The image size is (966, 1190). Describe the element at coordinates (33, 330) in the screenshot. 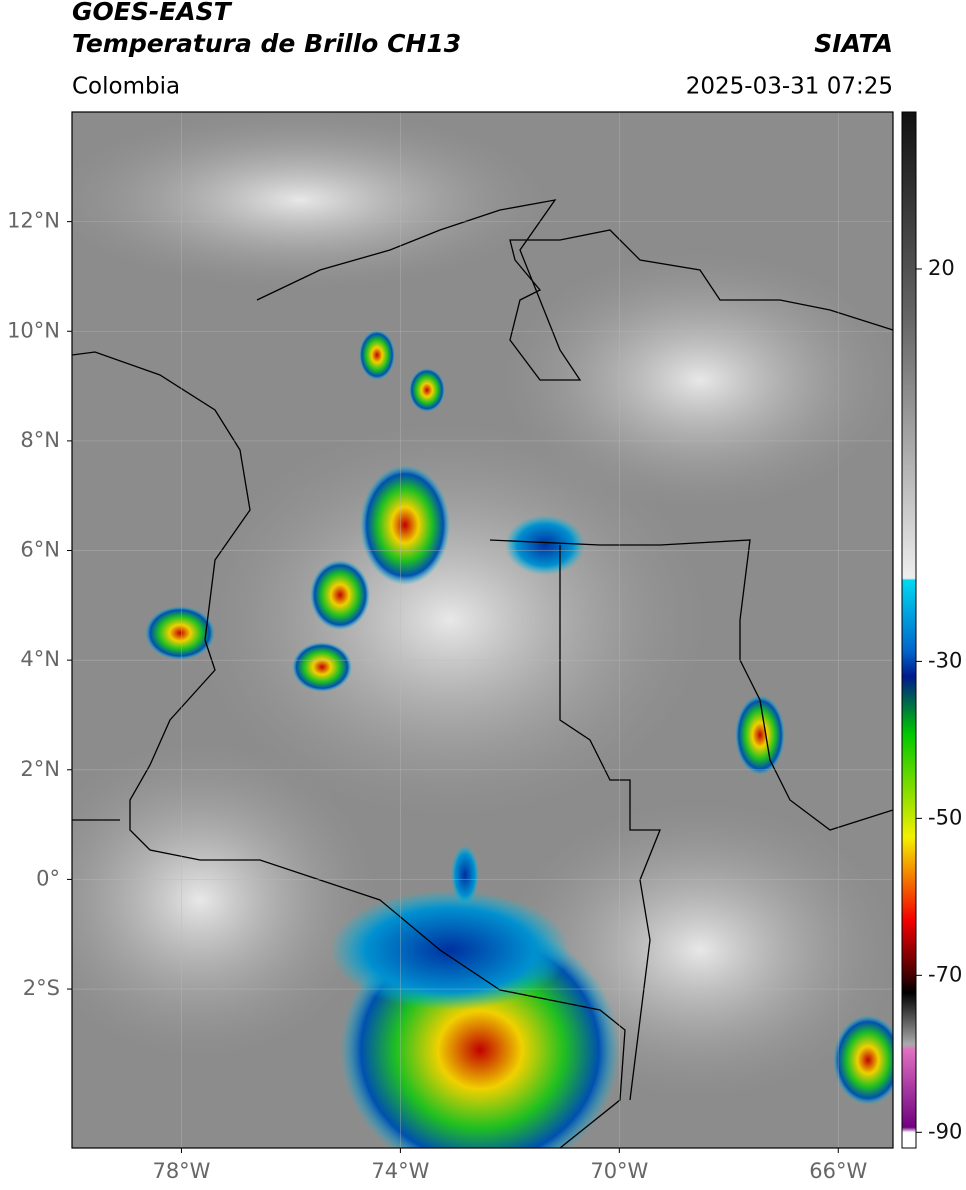

I see `y-tick-label: 10°N` at that location.